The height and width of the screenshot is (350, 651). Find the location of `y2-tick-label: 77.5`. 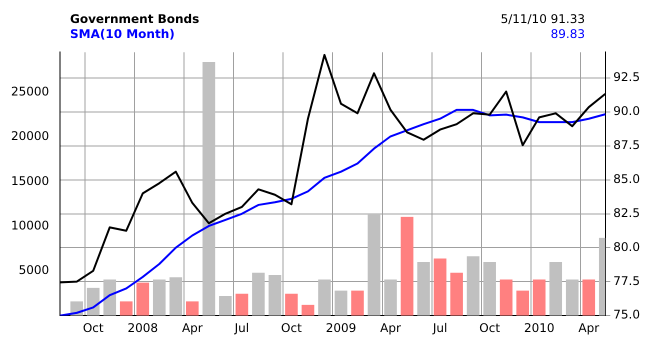

y2-tick-label: 77.5 is located at coordinates (626, 281).